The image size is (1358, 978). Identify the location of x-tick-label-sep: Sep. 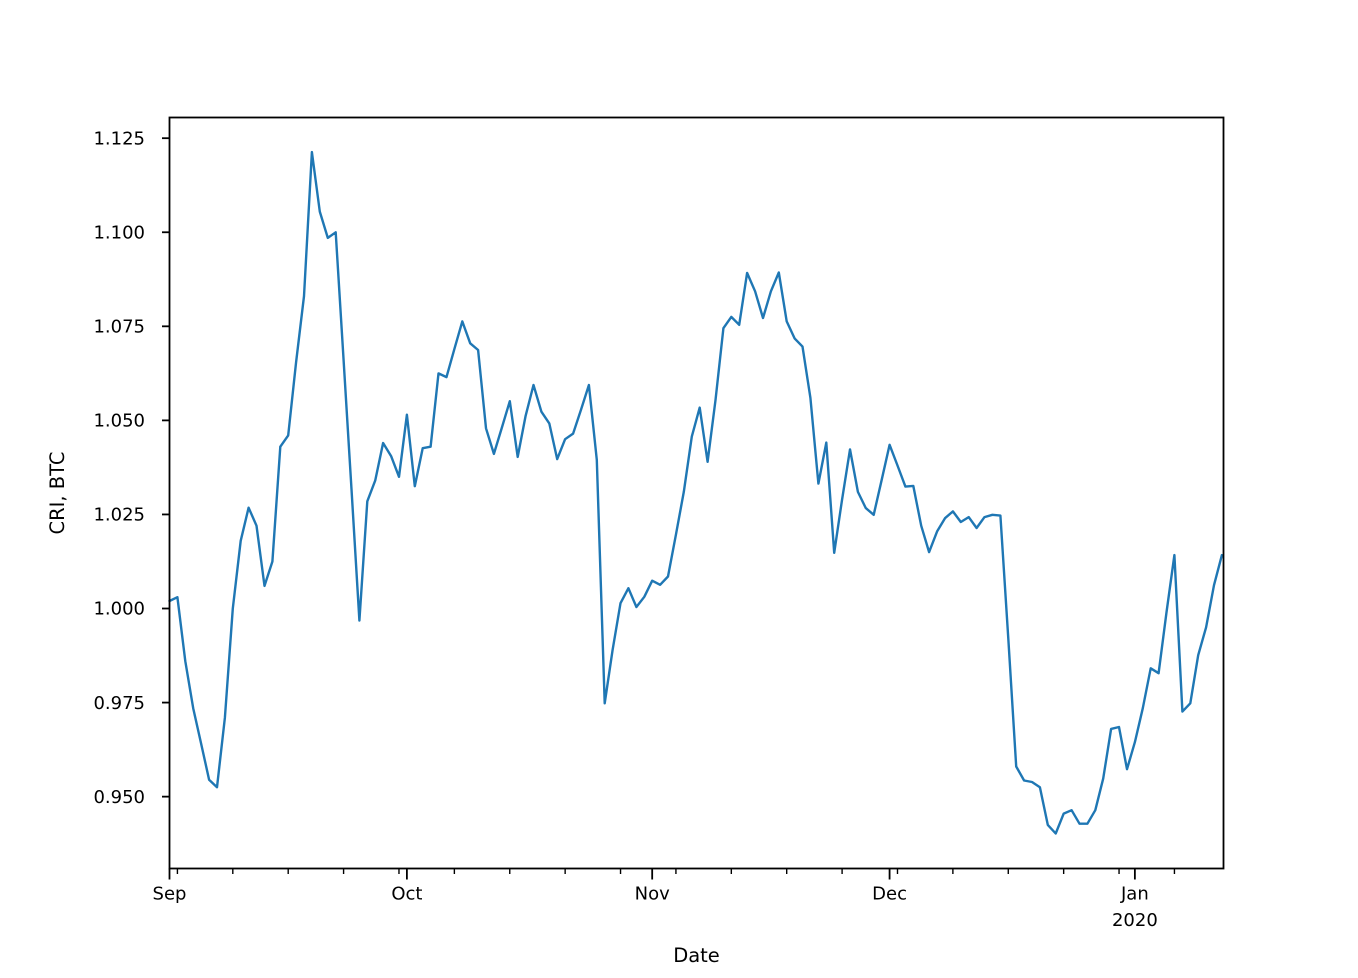
(170, 894).